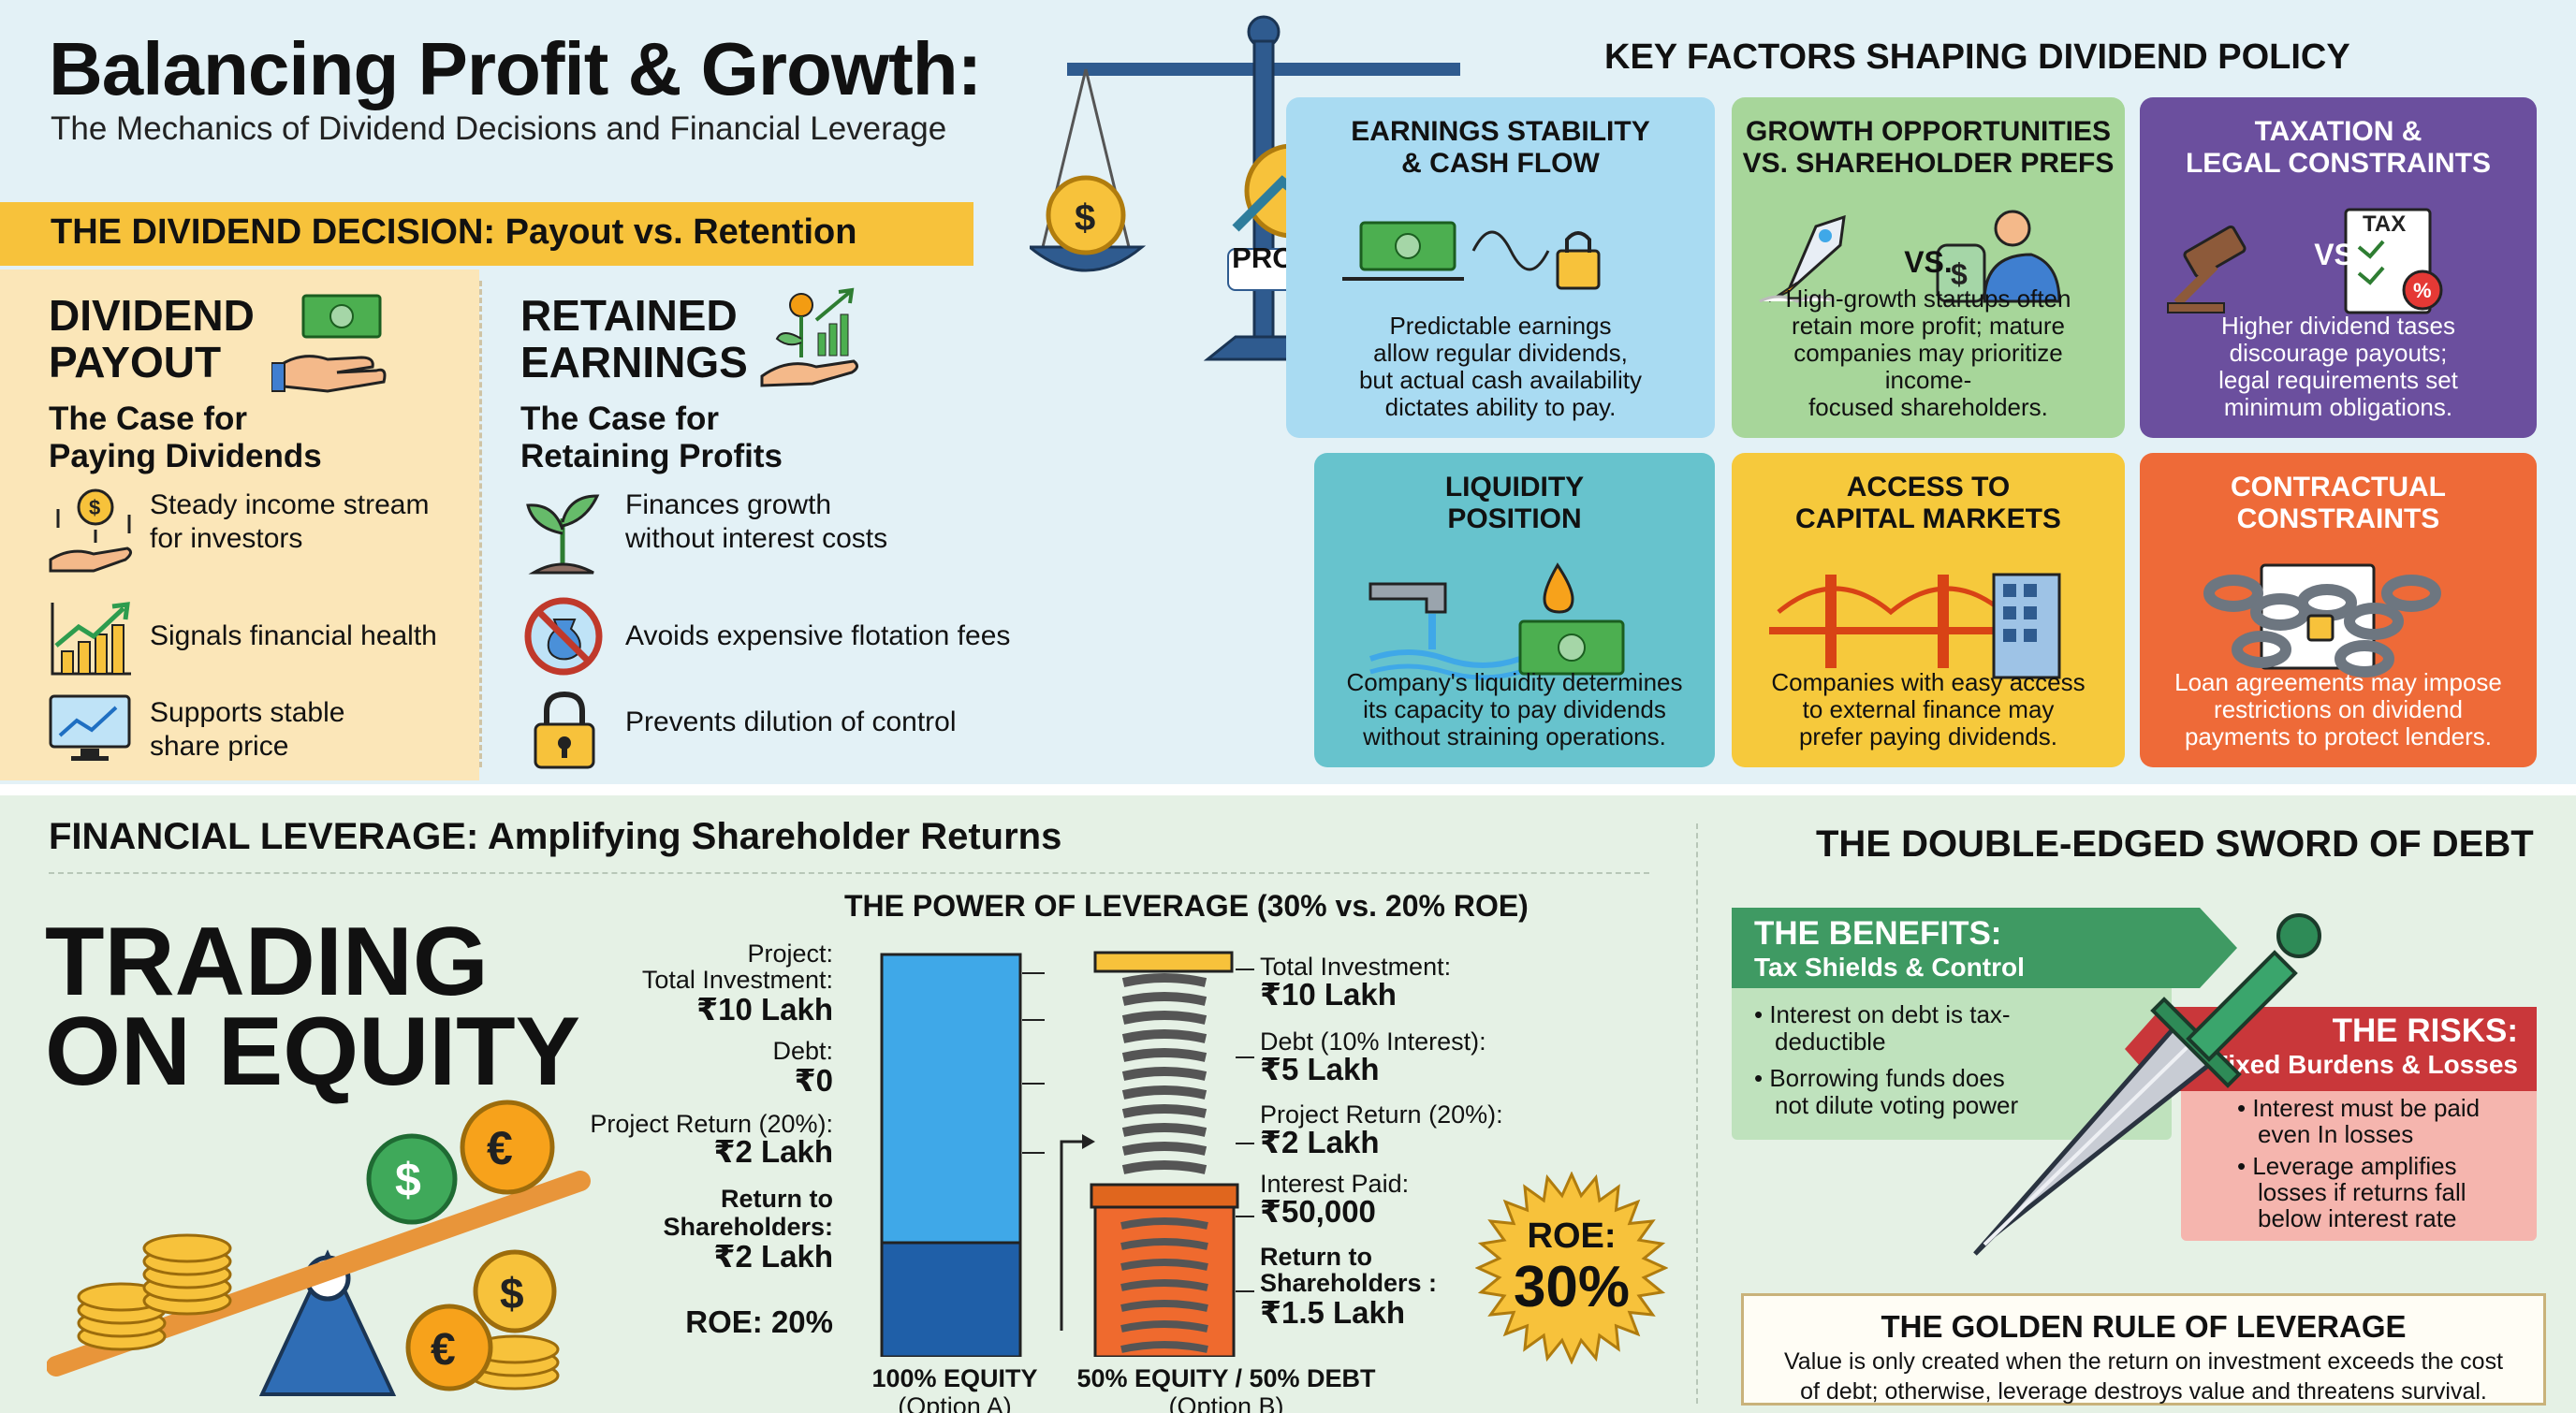  Describe the element at coordinates (329, 343) in the screenshot. I see `money-hand-icon` at that location.